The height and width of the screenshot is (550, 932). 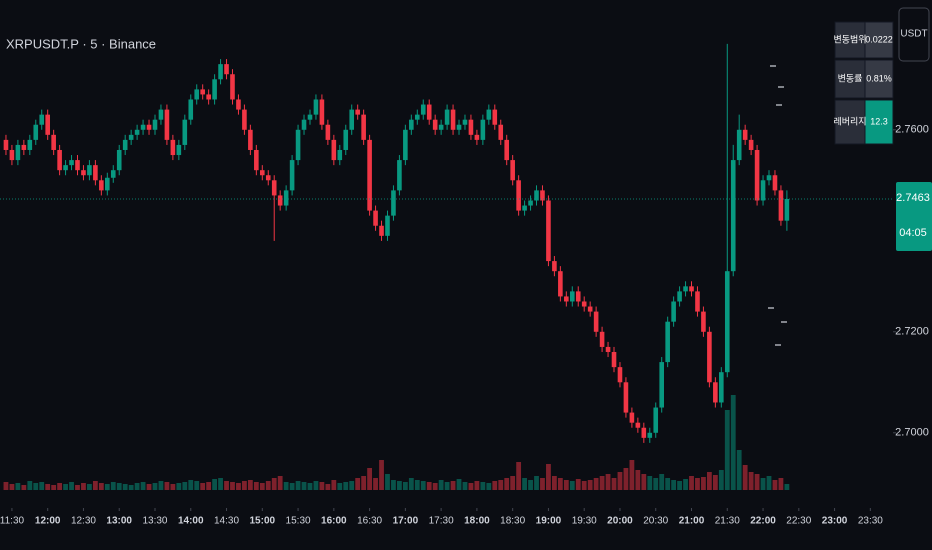 What do you see at coordinates (912, 130) in the screenshot?
I see `y-tick-label: 2.7600` at bounding box center [912, 130].